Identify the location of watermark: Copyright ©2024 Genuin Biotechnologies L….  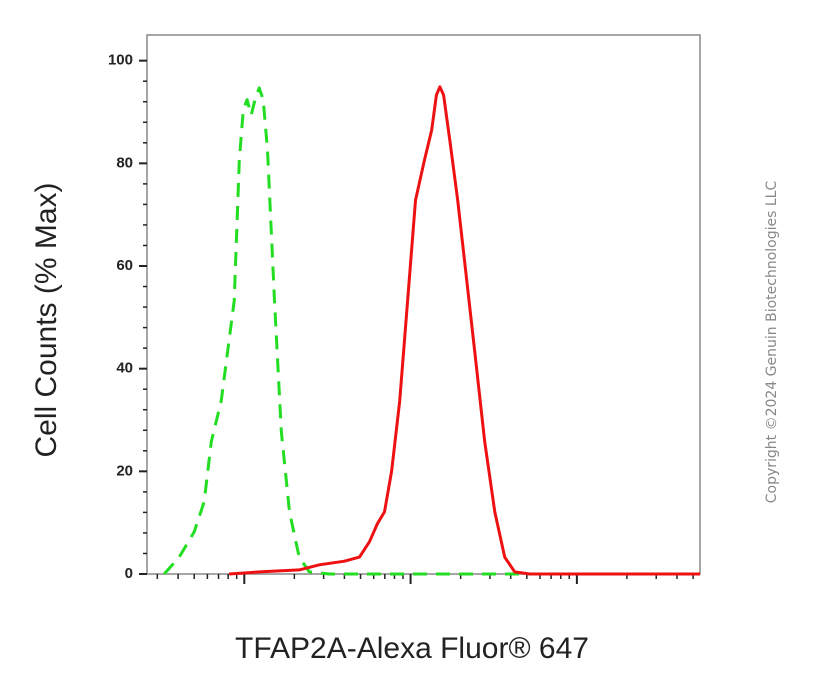
(772, 342).